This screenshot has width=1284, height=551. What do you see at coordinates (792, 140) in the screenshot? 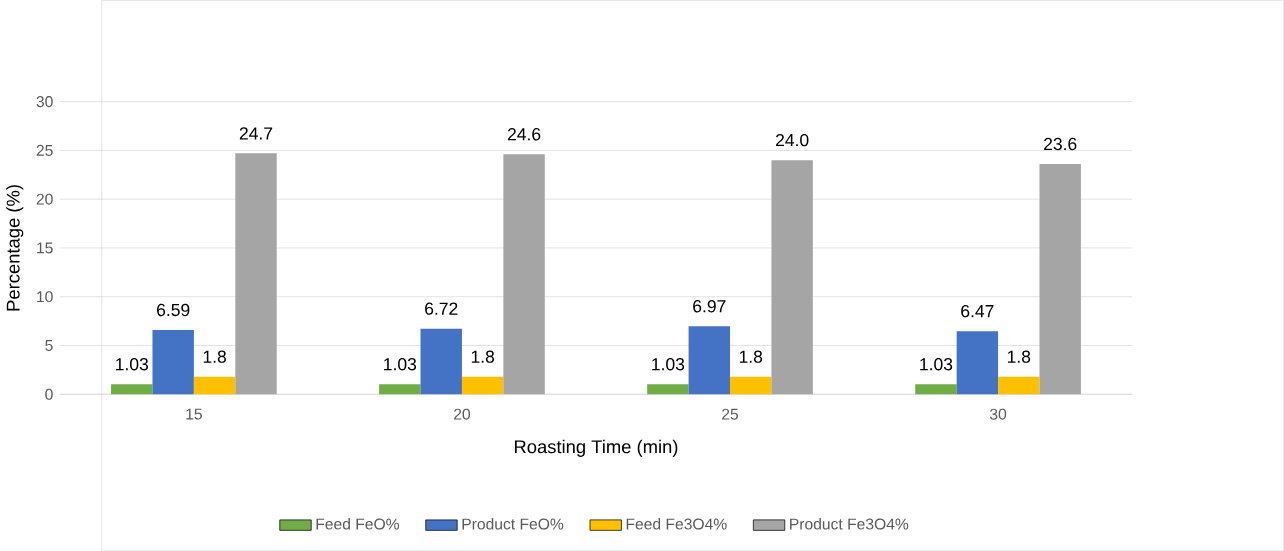
I see `data-label: 24.0` at bounding box center [792, 140].